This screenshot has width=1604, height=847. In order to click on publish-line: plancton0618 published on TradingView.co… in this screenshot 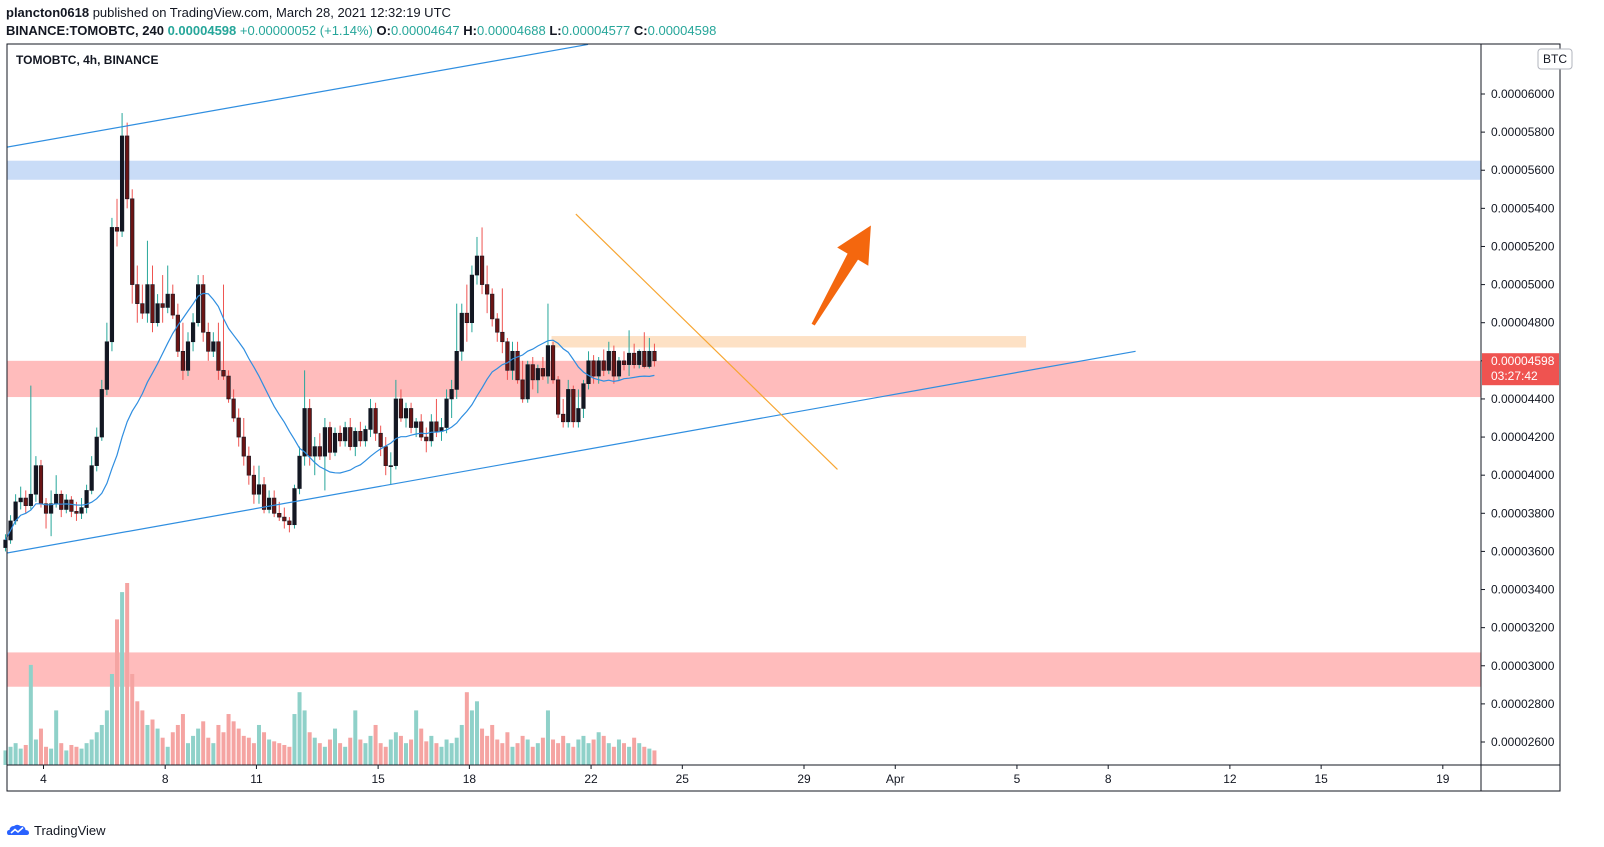, I will do `click(361, 13)`.